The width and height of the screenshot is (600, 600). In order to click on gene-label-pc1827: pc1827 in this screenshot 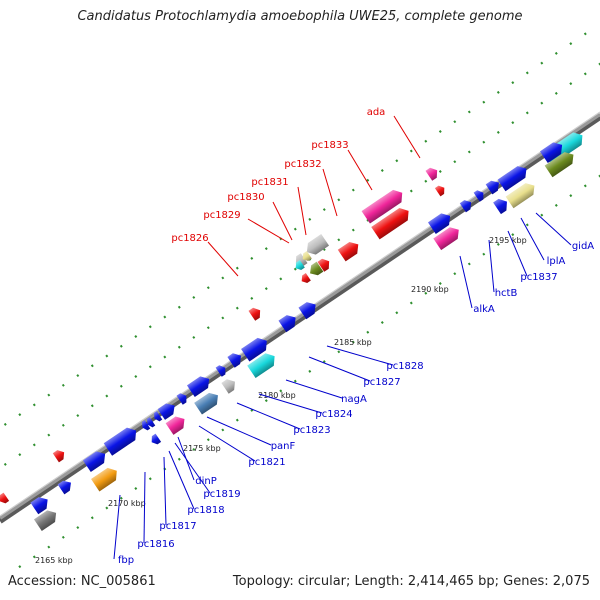, I will do `click(381, 382)`.